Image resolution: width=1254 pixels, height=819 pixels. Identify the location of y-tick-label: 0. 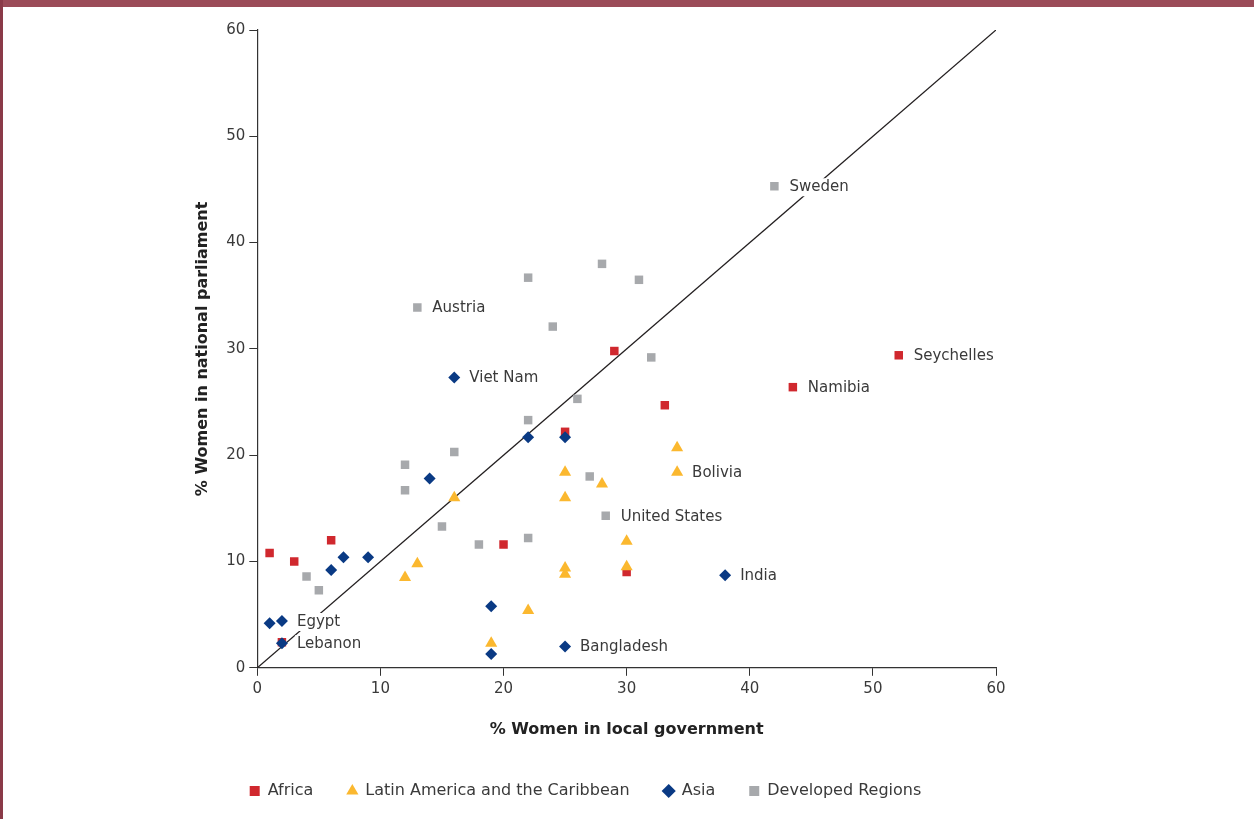
(240, 666).